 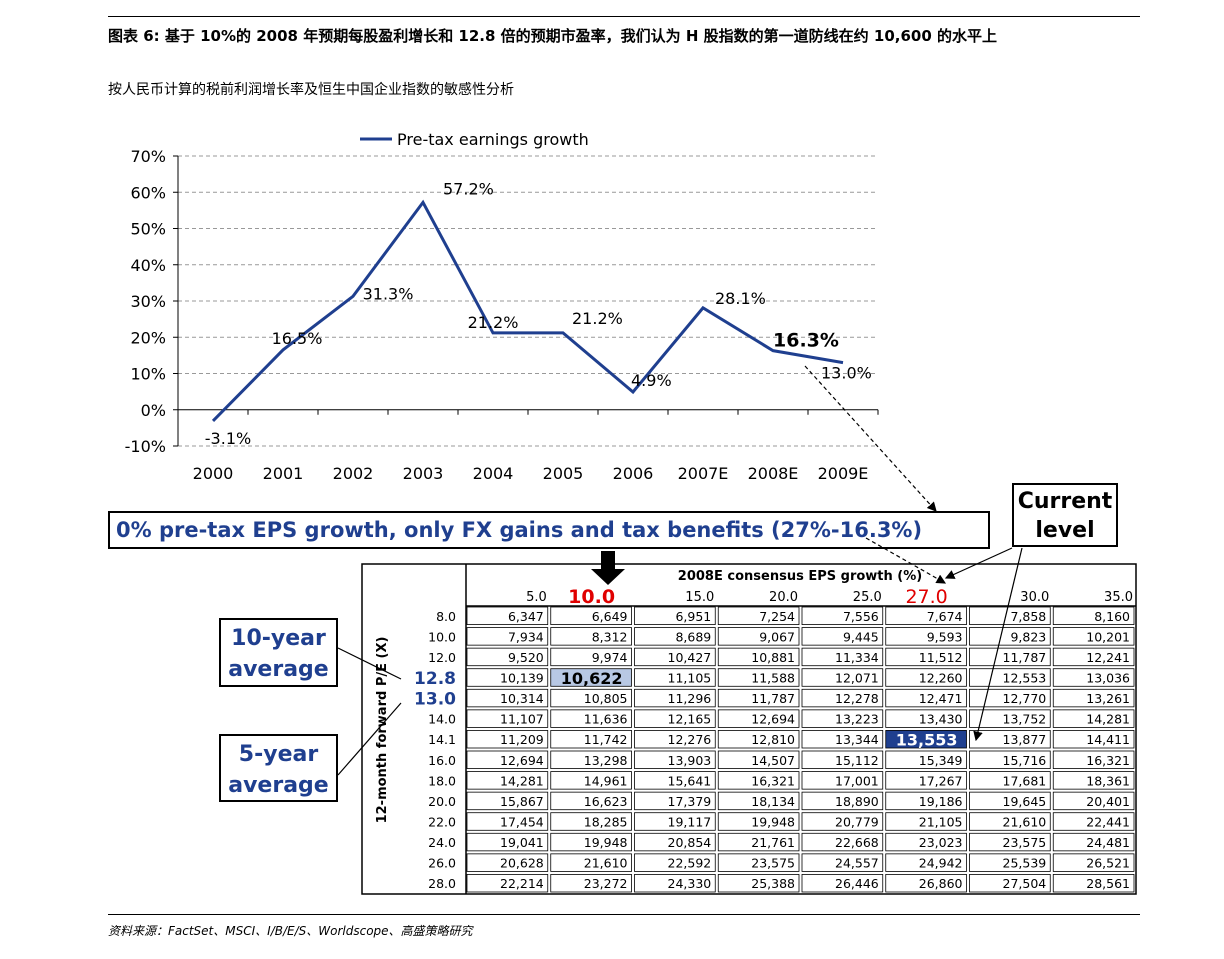 I want to click on table-cell-value: 10,201, so click(x=1108, y=636).